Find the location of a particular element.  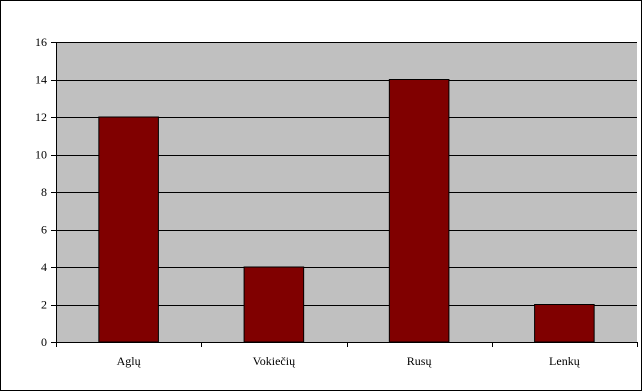

x-tick-labels: Aglų Vokiečių Rusų Lenkų is located at coordinates (348, 361).